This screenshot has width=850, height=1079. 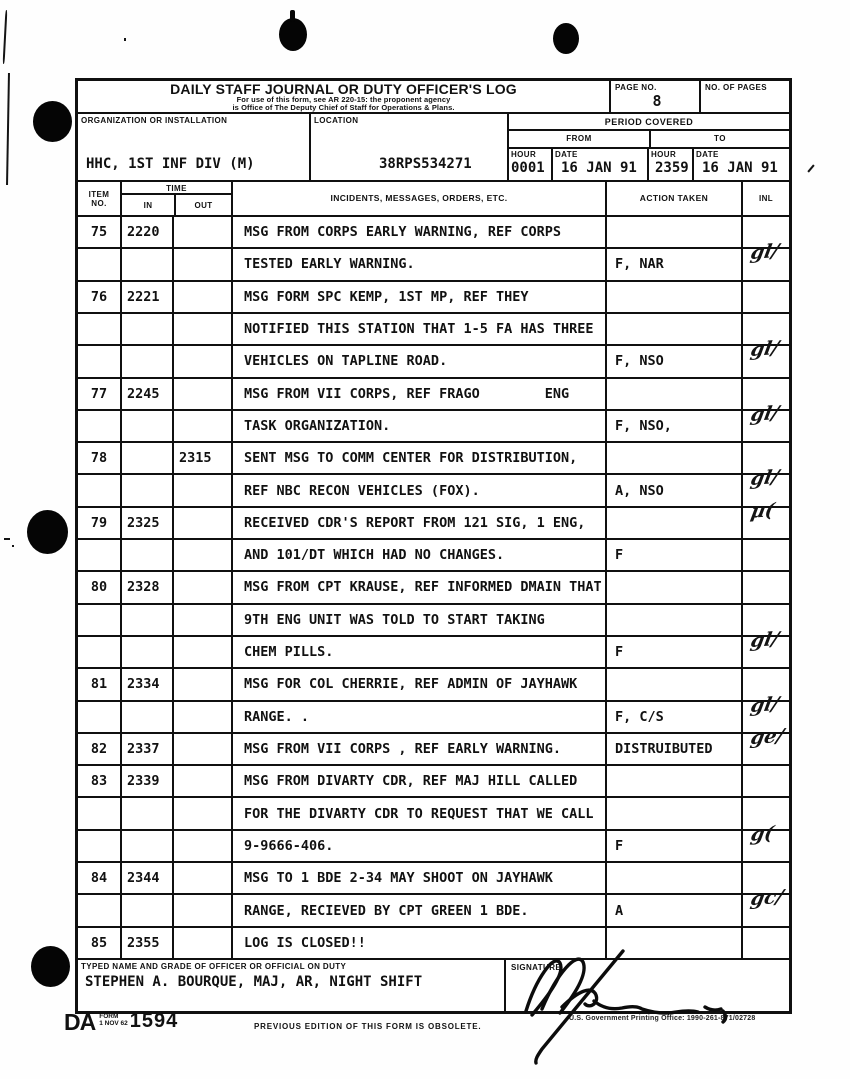 I want to click on time-in-cell: 2339, so click(x=148, y=781).